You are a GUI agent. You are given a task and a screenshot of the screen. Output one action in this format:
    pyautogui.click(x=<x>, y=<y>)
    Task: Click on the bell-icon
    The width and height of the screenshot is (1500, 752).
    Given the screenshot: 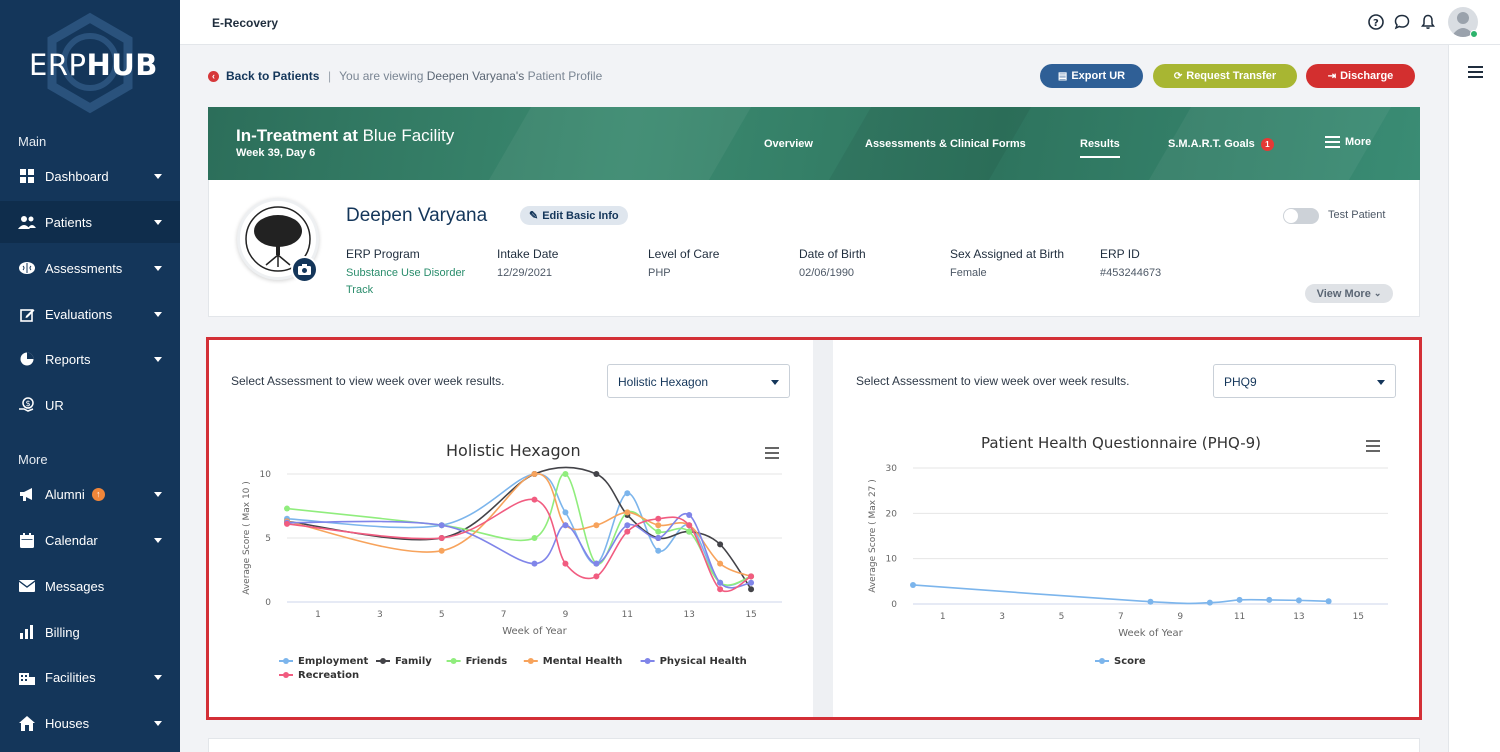 What is the action you would take?
    pyautogui.click(x=1428, y=22)
    